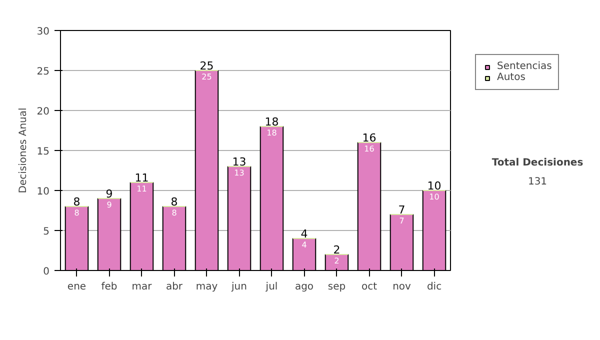  I want to click on x-tick-label: ene, so click(76, 287).